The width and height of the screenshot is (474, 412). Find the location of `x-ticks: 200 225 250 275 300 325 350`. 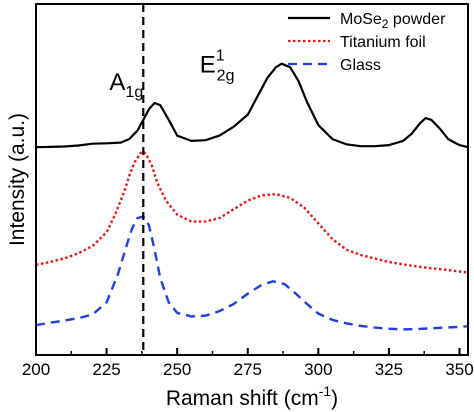

x-ticks: 200 225 250 275 300 325 350 is located at coordinates (248, 363).